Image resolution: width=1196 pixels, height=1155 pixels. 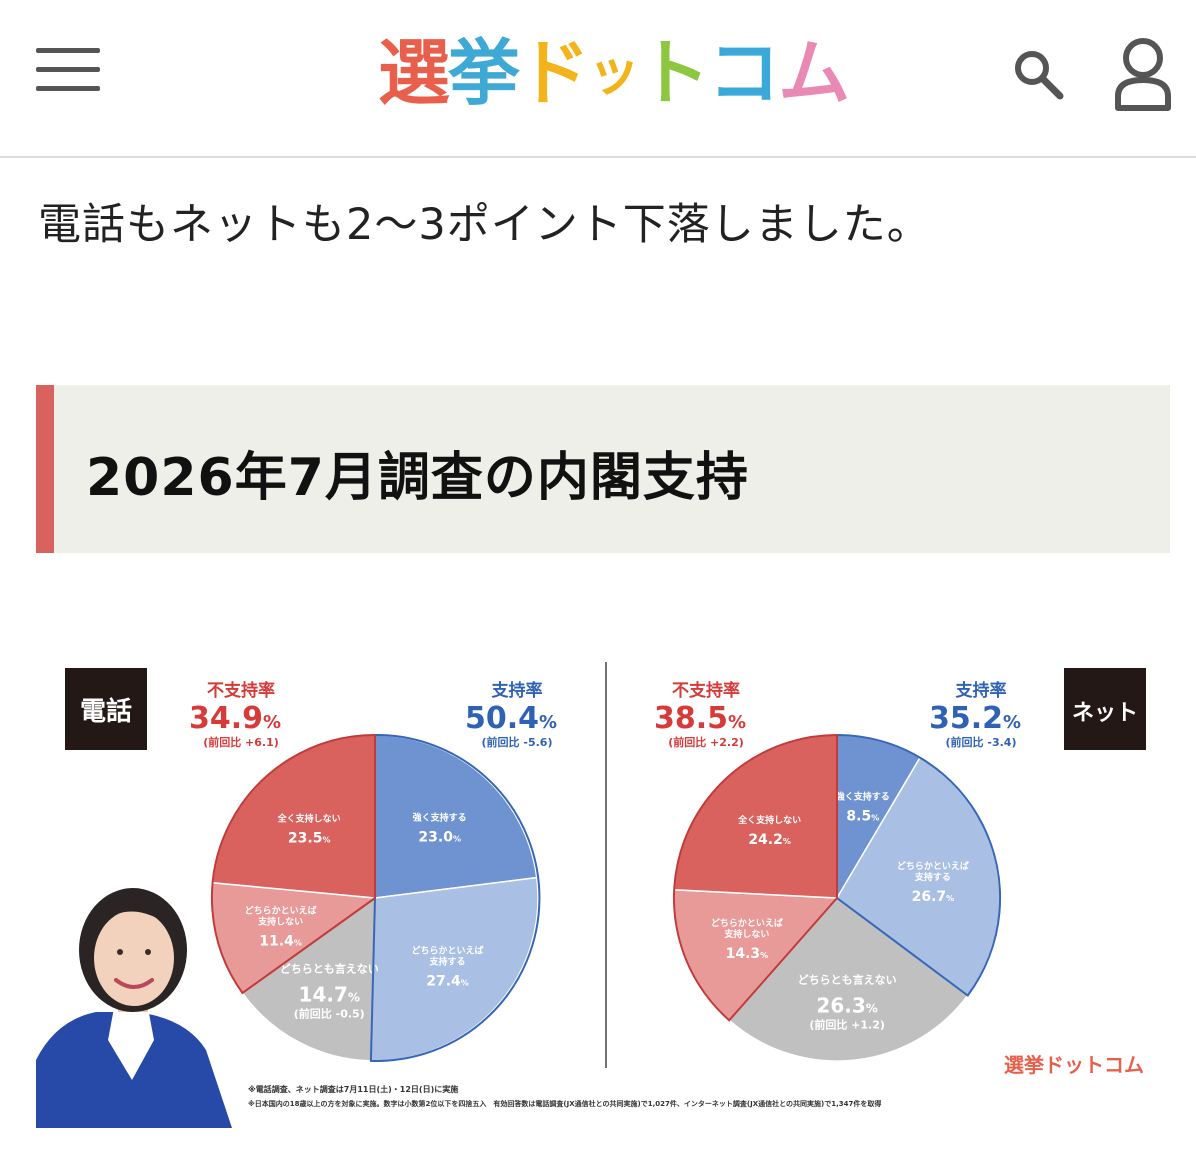 I want to click on user-icon, so click(x=1143, y=74).